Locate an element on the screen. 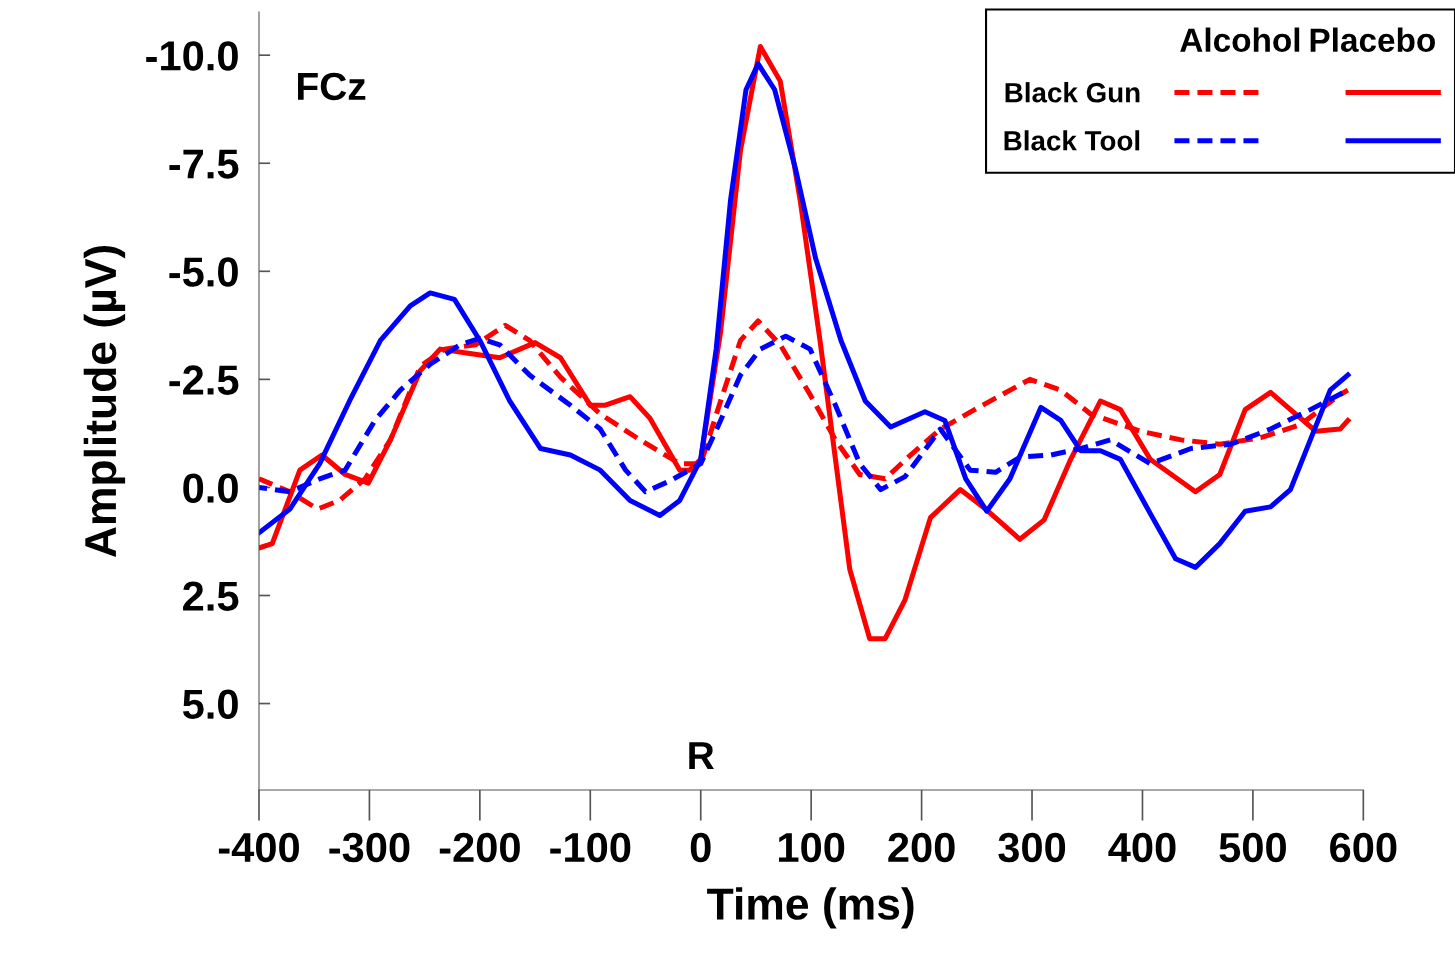 The image size is (1455, 957). annotation: FCz is located at coordinates (332, 86).